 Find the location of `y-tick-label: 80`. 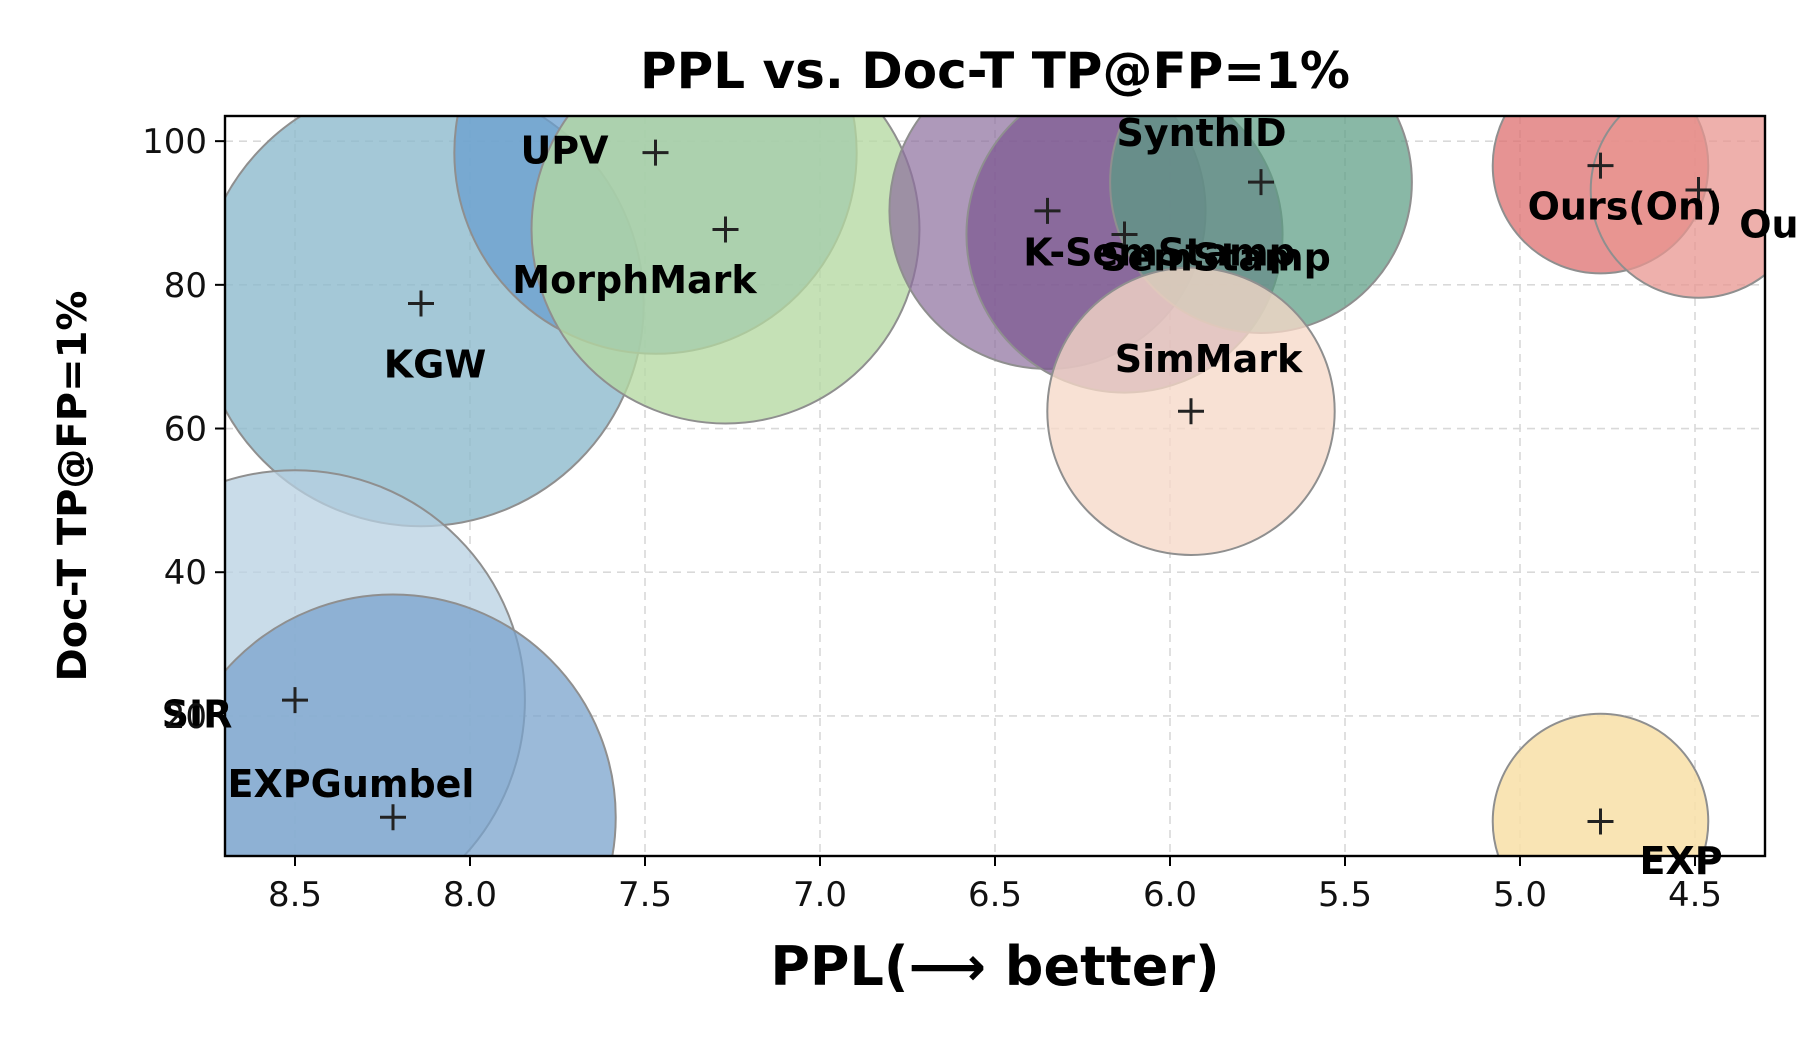

y-tick-label: 80 is located at coordinates (185, 286).